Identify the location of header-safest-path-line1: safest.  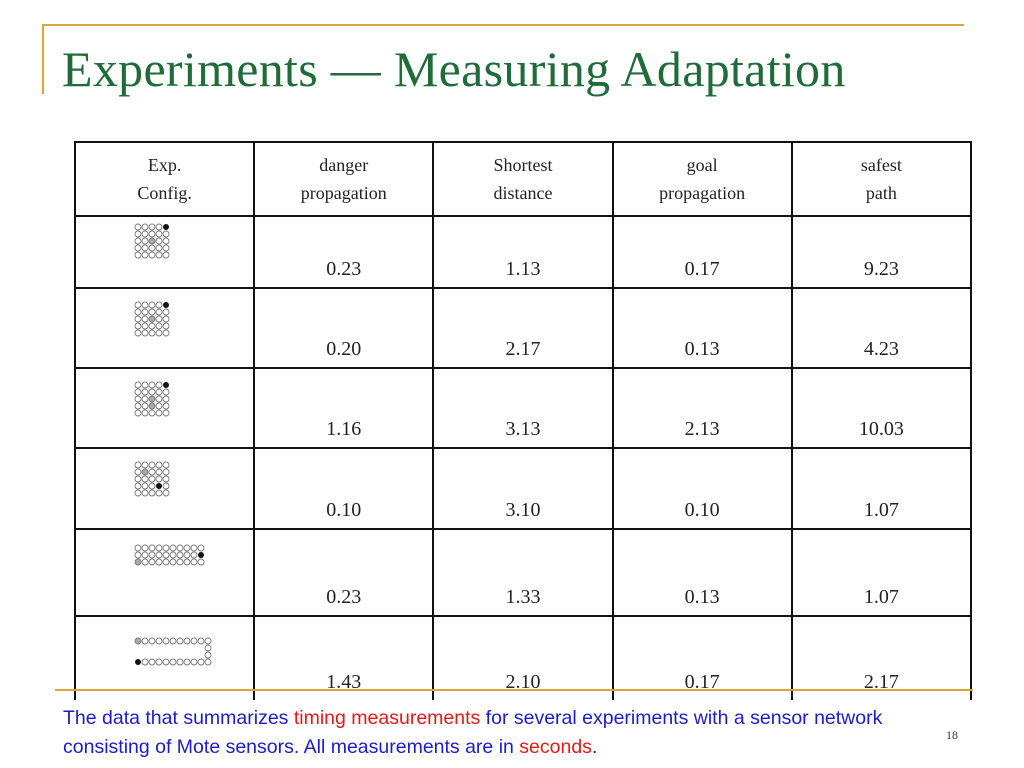
(881, 165).